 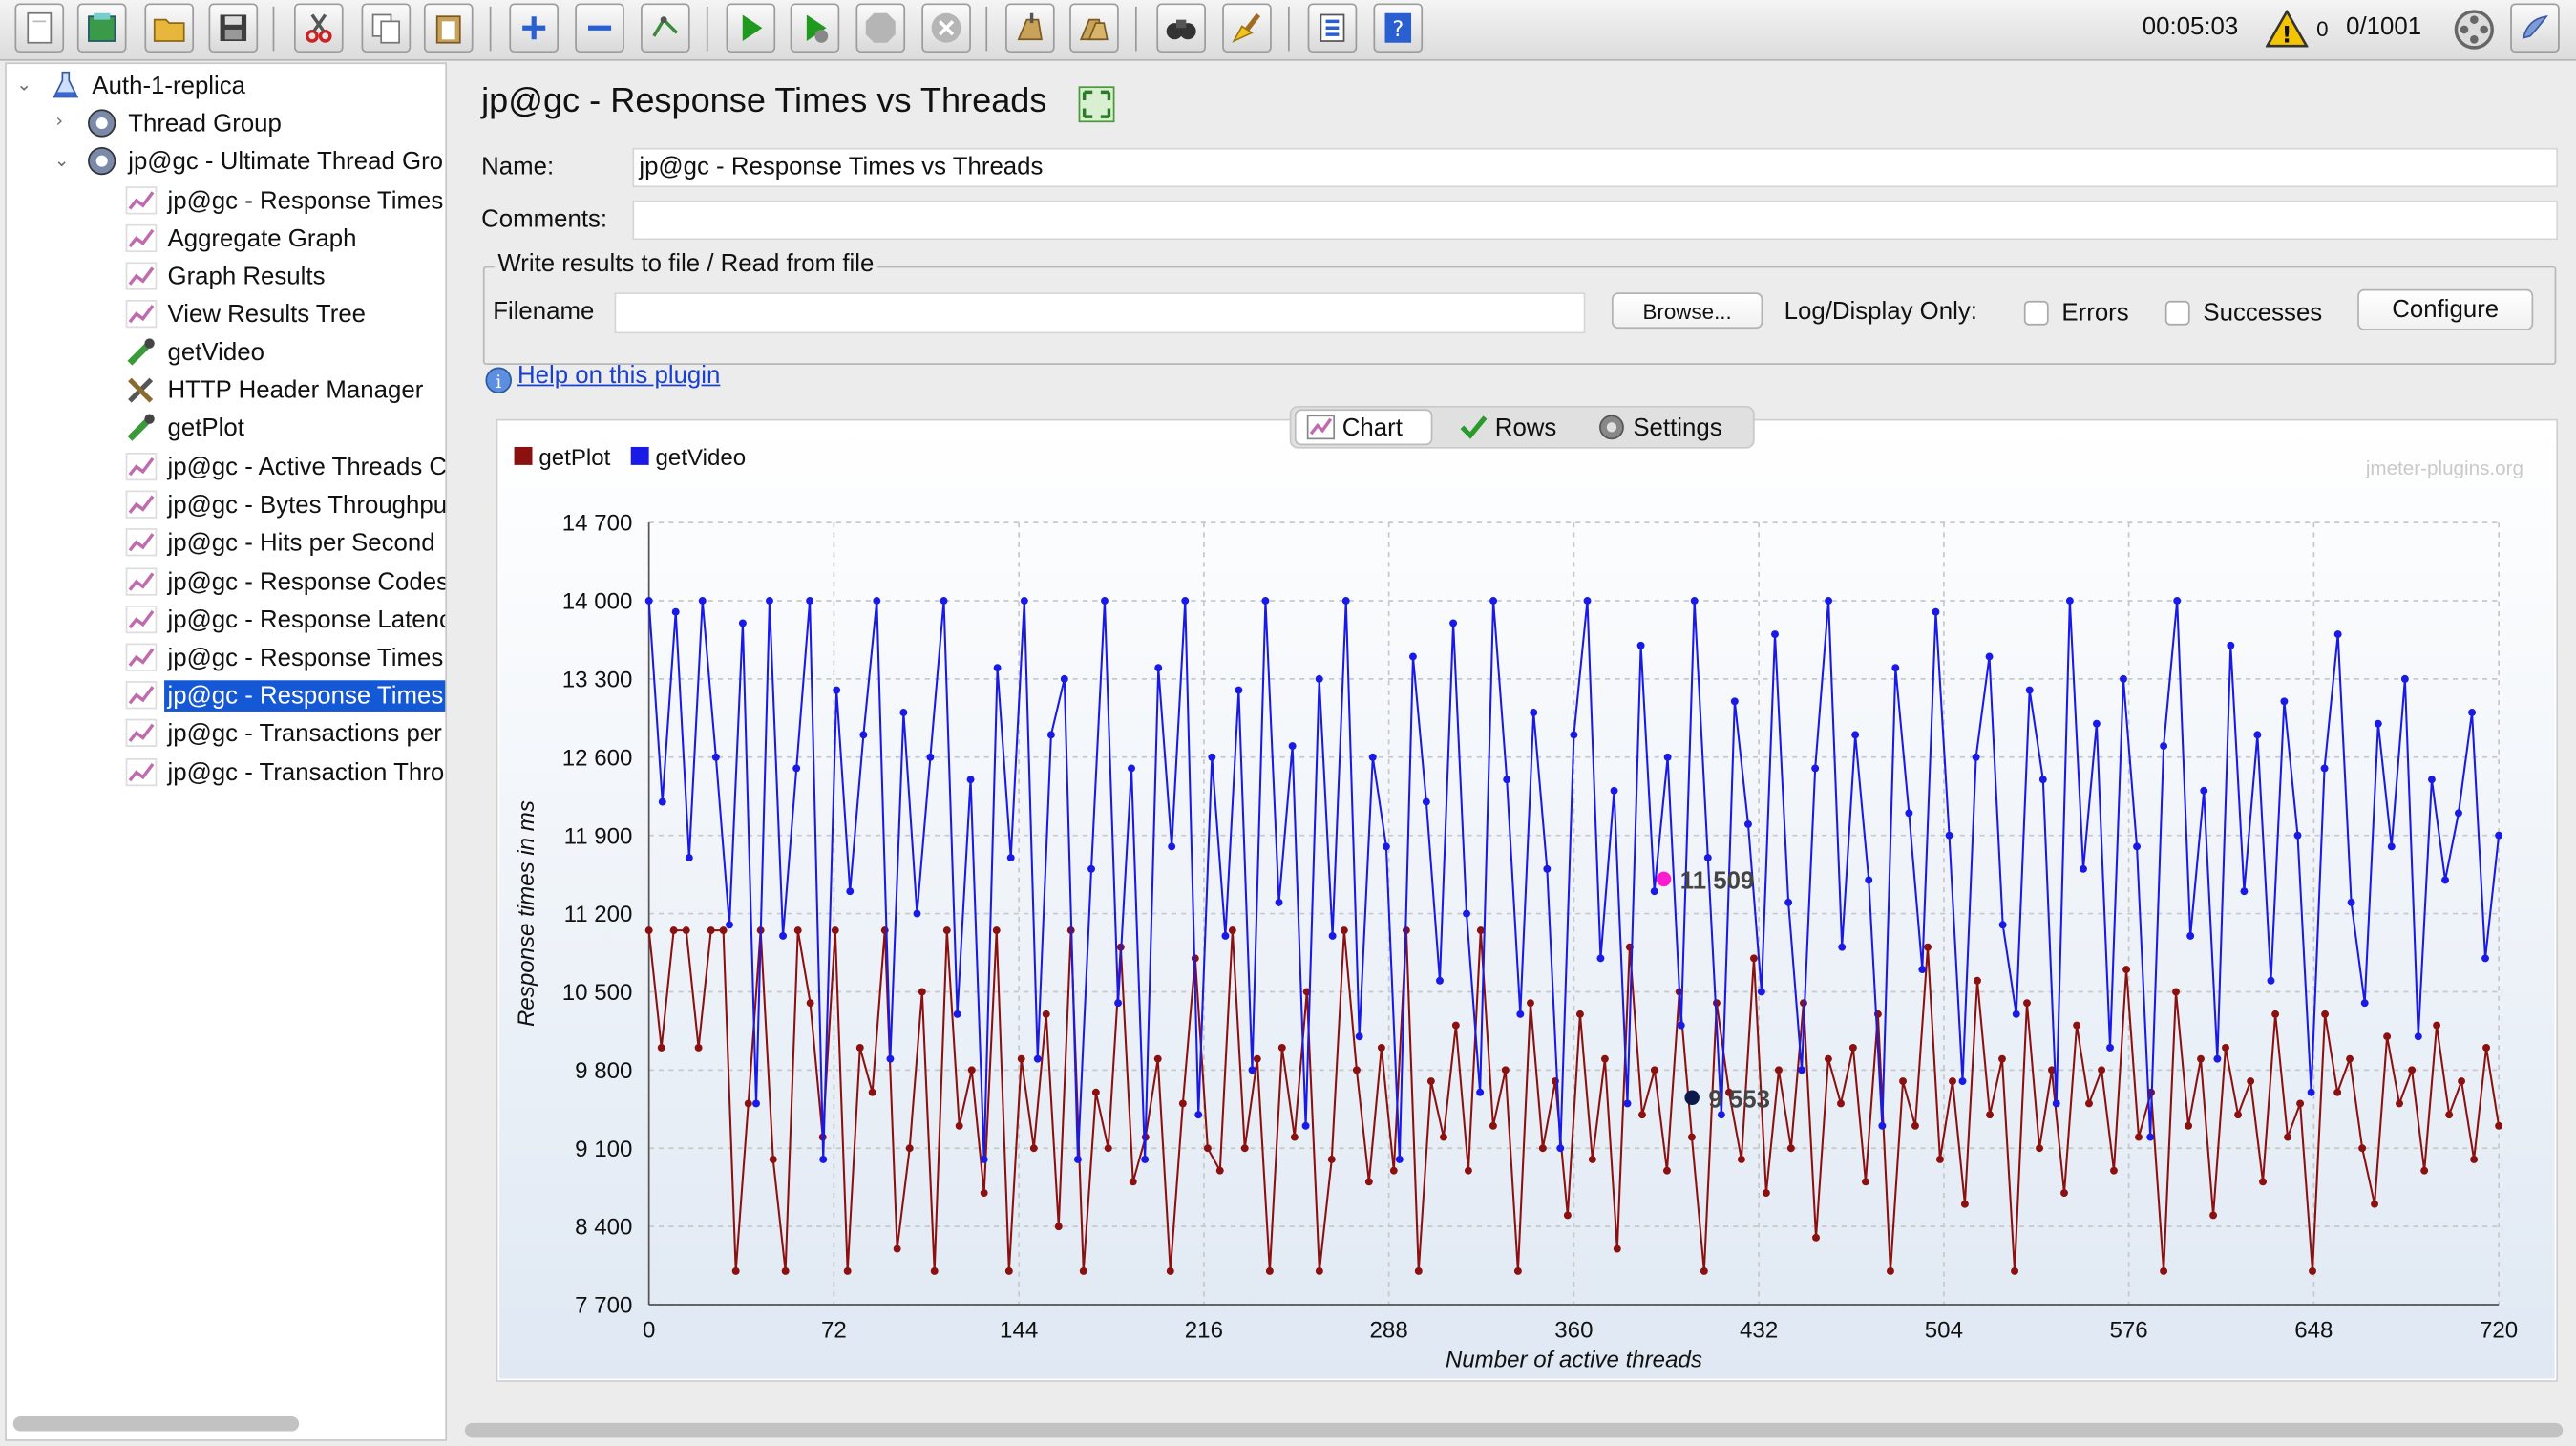 I want to click on collapse-all-icon, so click(x=599, y=28).